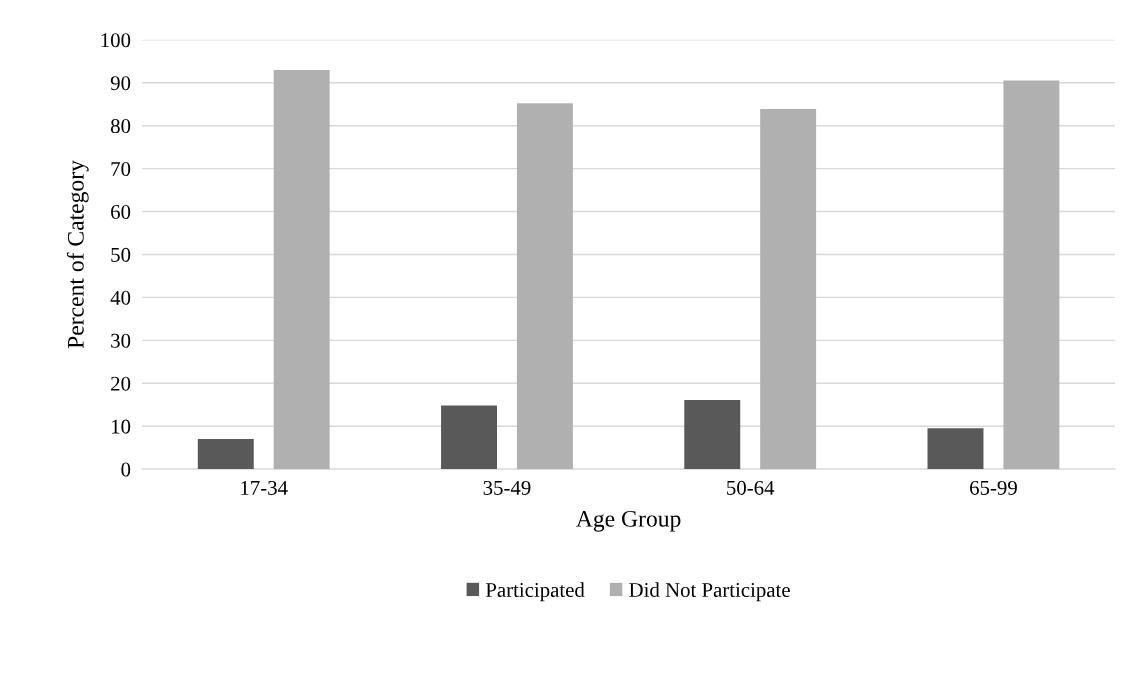 Image resolution: width=1146 pixels, height=675 pixels. I want to click on x-tick-label: 50-64, so click(751, 487).